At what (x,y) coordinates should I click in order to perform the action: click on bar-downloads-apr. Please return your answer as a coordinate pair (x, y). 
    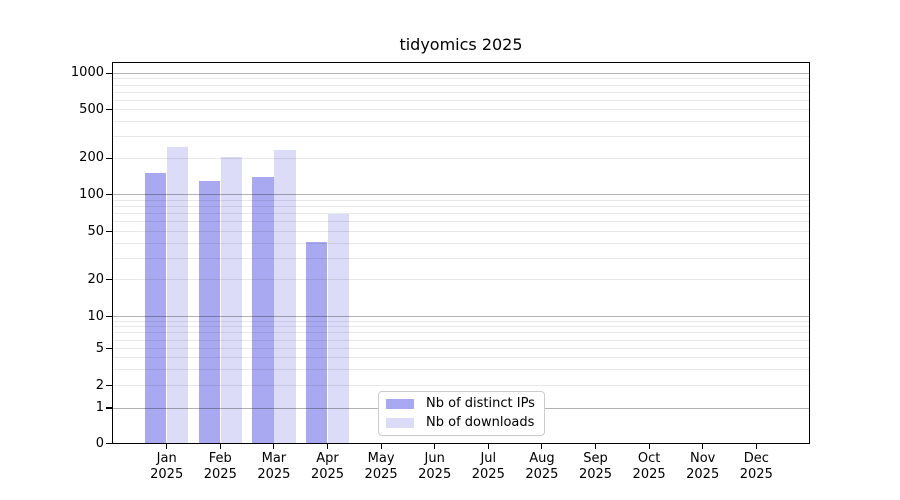
    Looking at the image, I should click on (338, 328).